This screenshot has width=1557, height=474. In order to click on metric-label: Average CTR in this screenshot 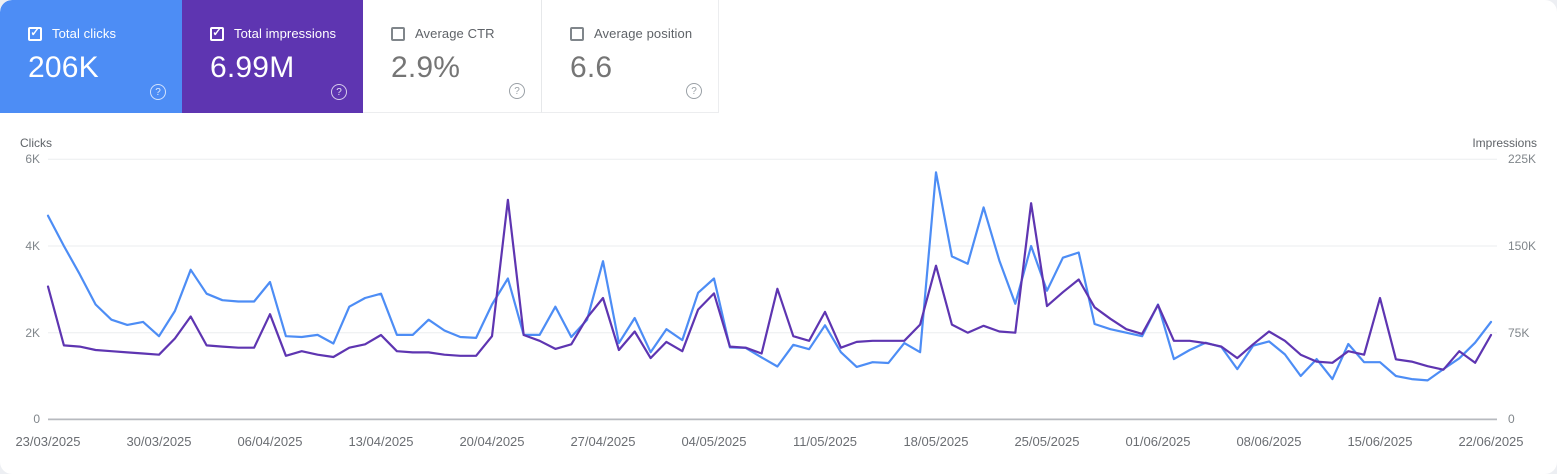, I will do `click(455, 33)`.